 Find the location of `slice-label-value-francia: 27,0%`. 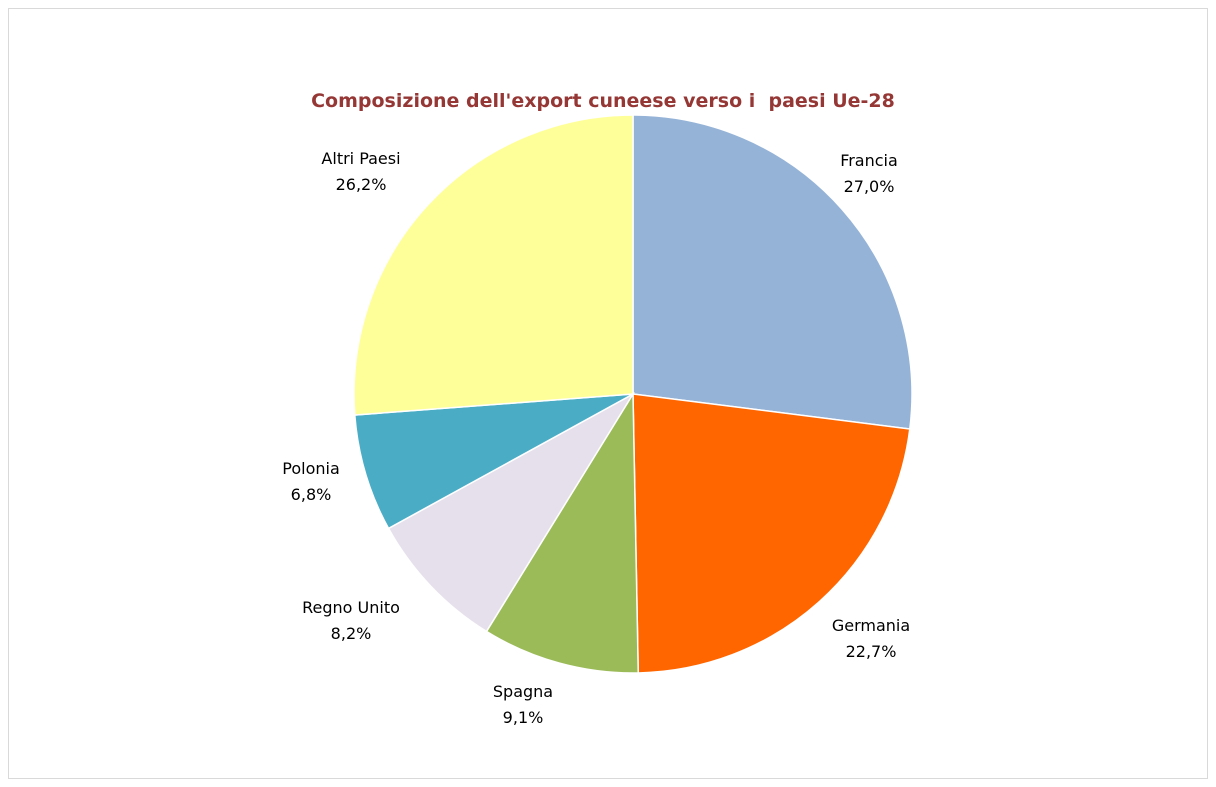

slice-label-value-francia: 27,0% is located at coordinates (869, 186).